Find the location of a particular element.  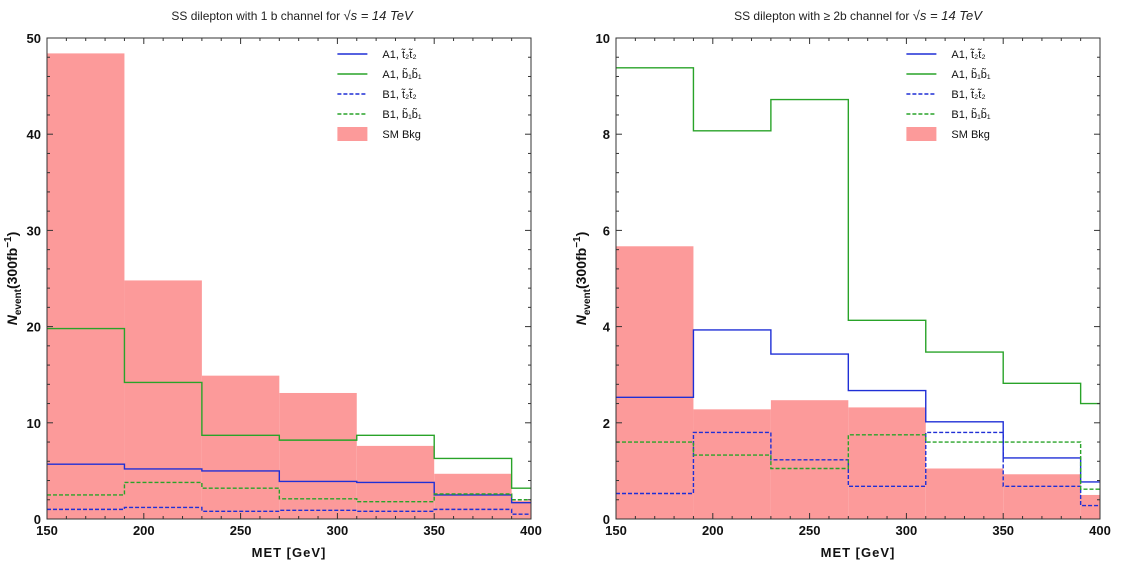

y-tick-label: 4 is located at coordinates (607, 327).